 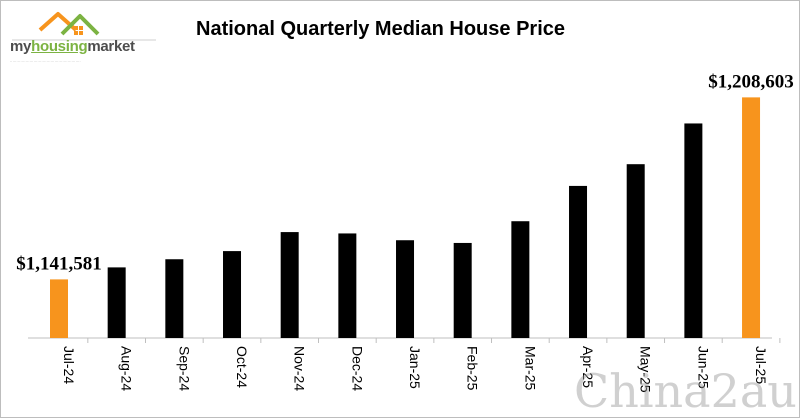 What do you see at coordinates (646, 369) in the screenshot?
I see `x-tick-label: May-25` at bounding box center [646, 369].